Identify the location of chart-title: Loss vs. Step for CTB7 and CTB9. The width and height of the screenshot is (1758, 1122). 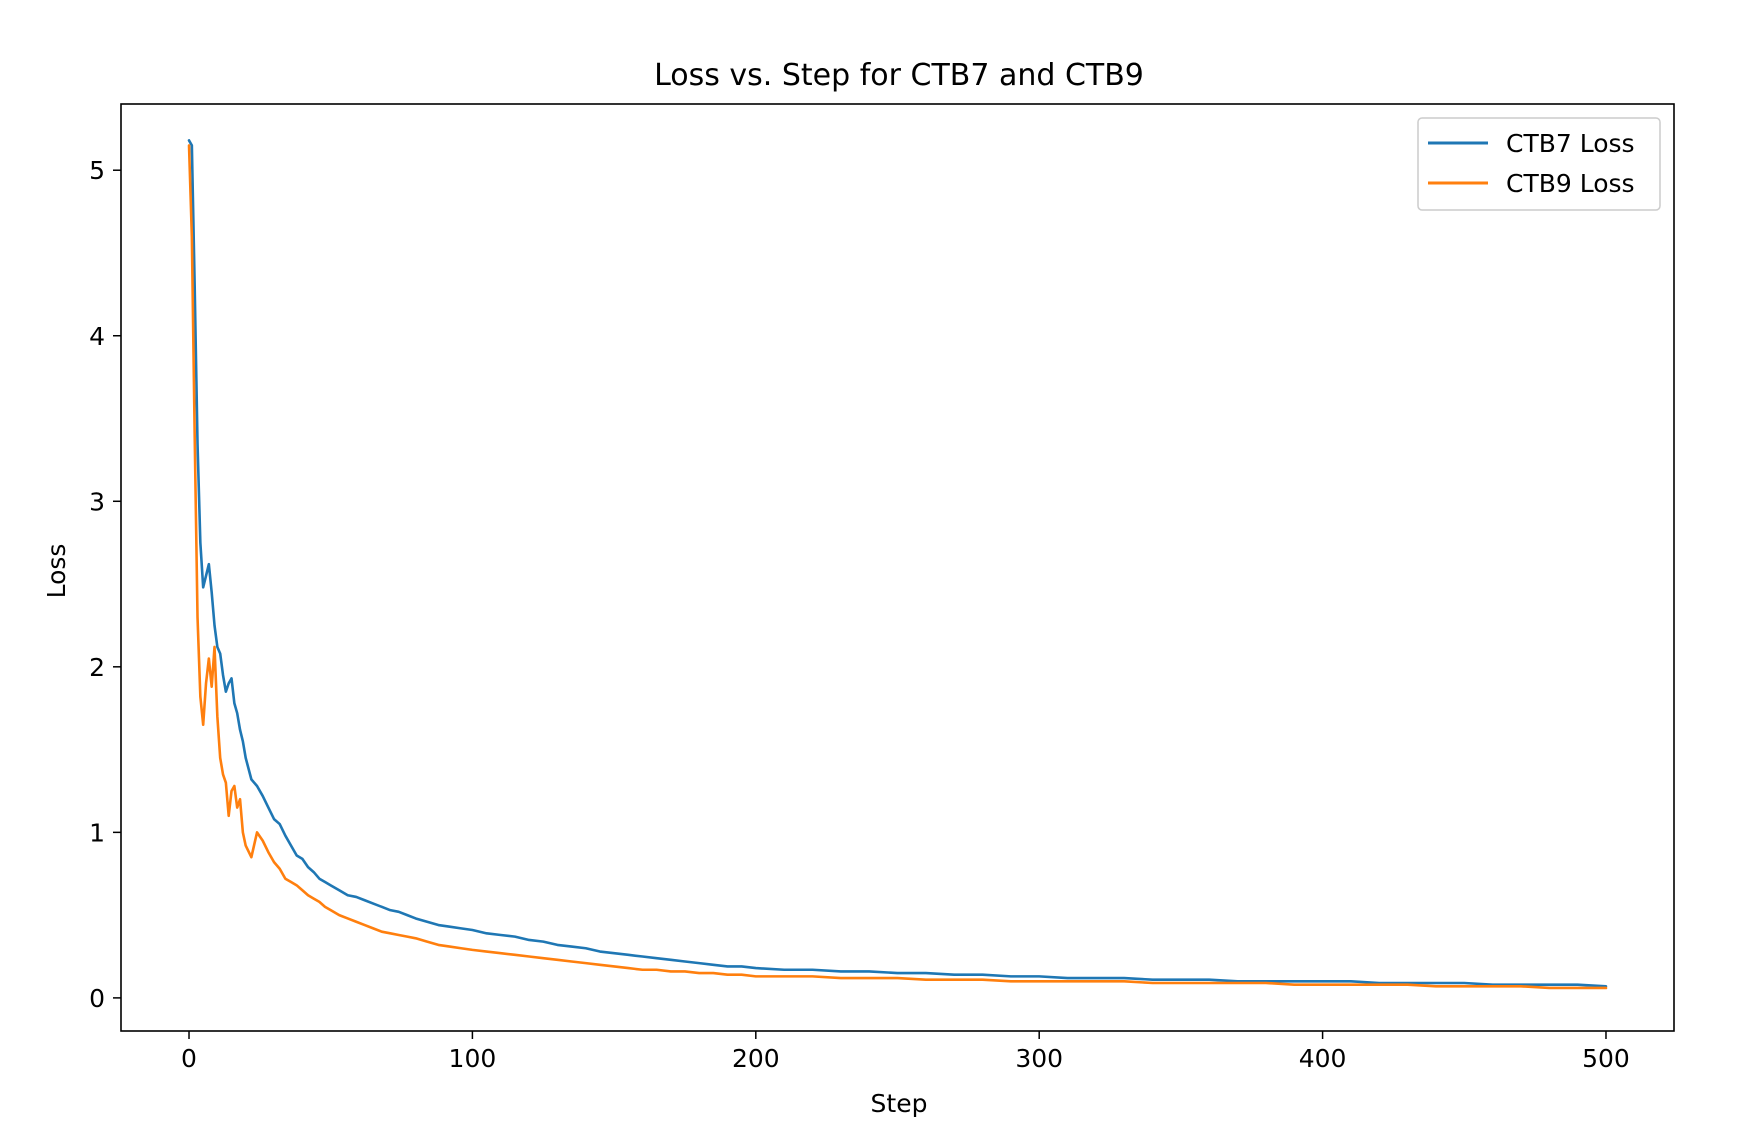
(899, 75).